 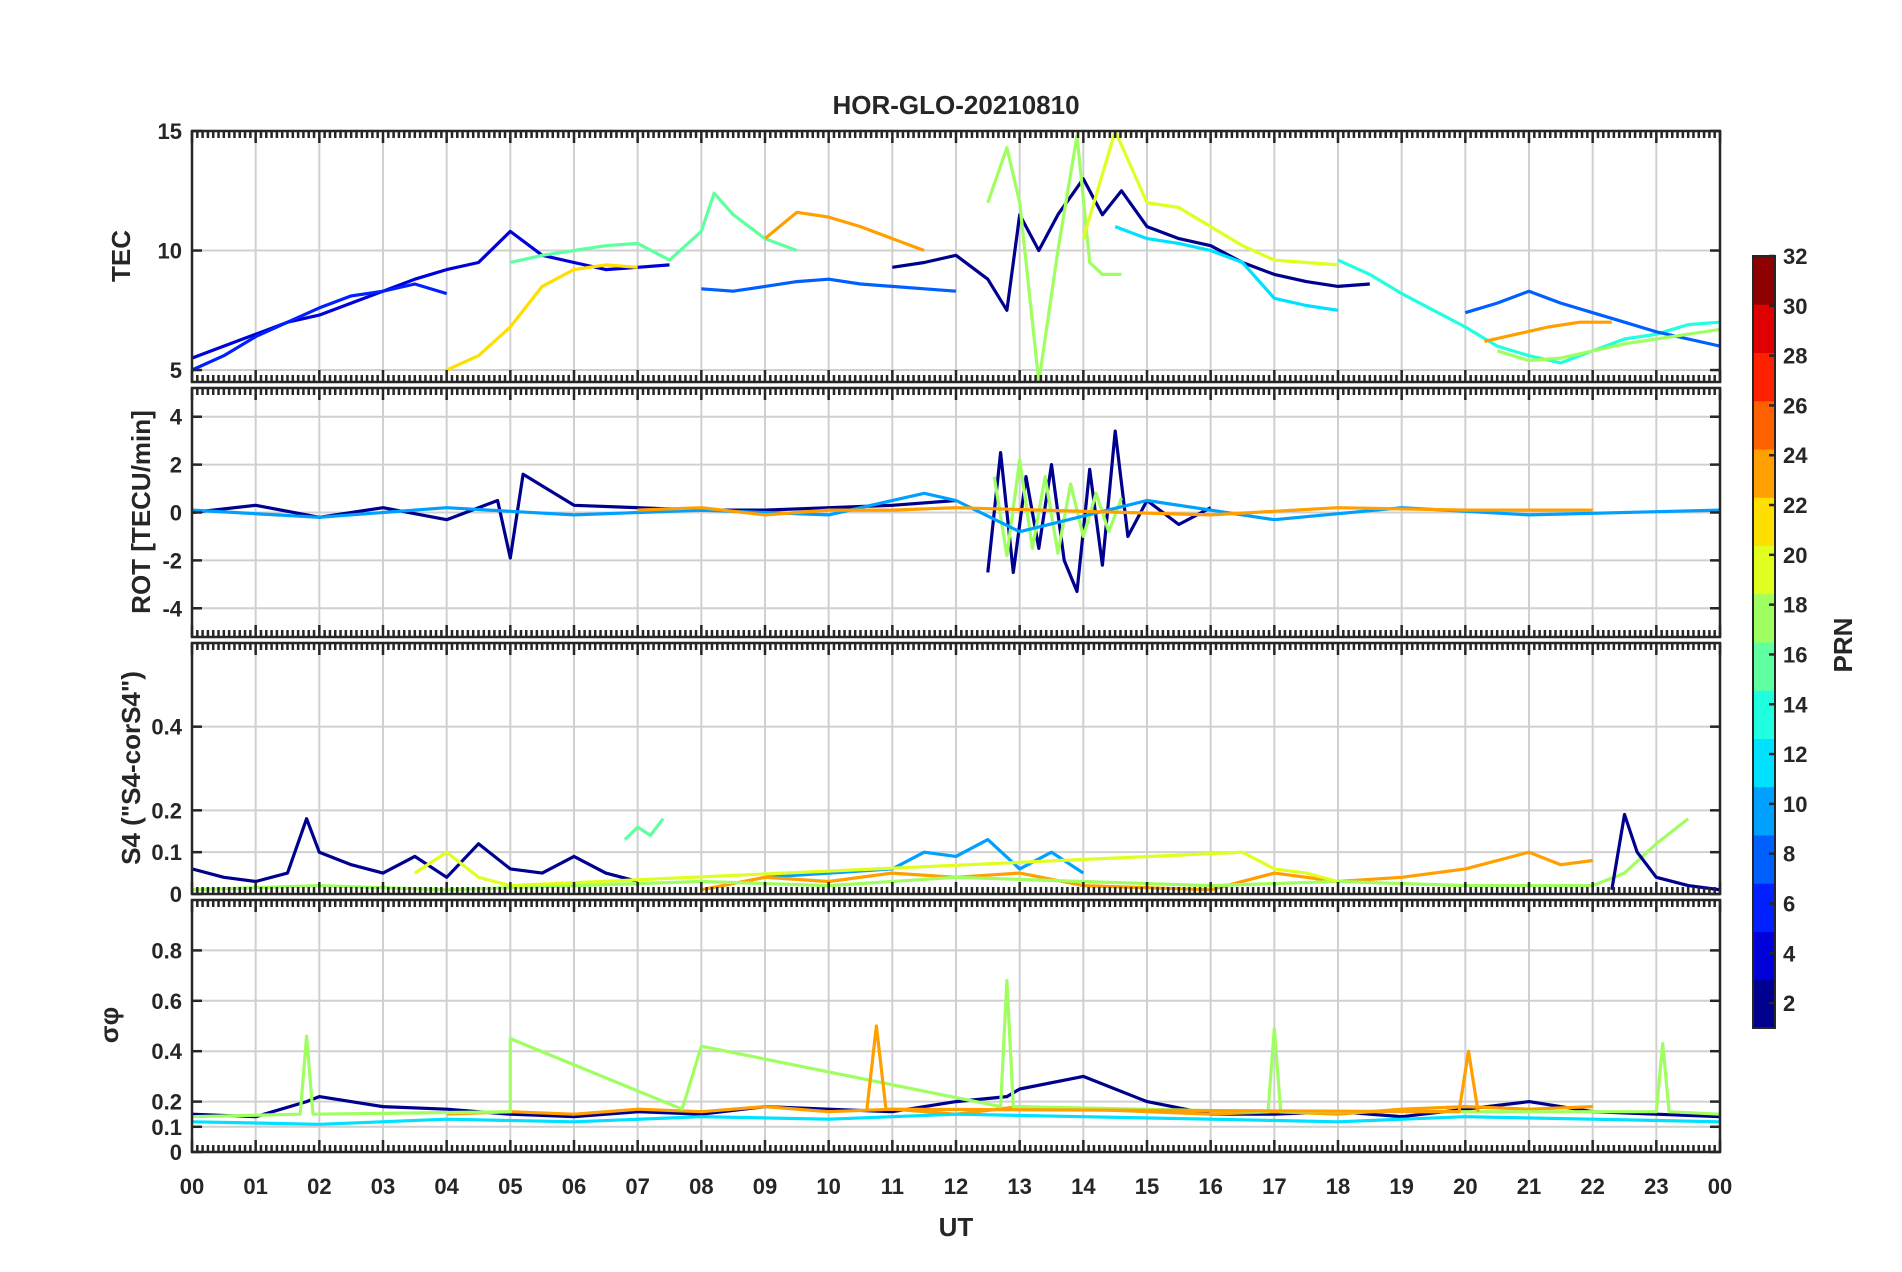 I want to click on x-tick-label: 13, so click(x=1019, y=1186).